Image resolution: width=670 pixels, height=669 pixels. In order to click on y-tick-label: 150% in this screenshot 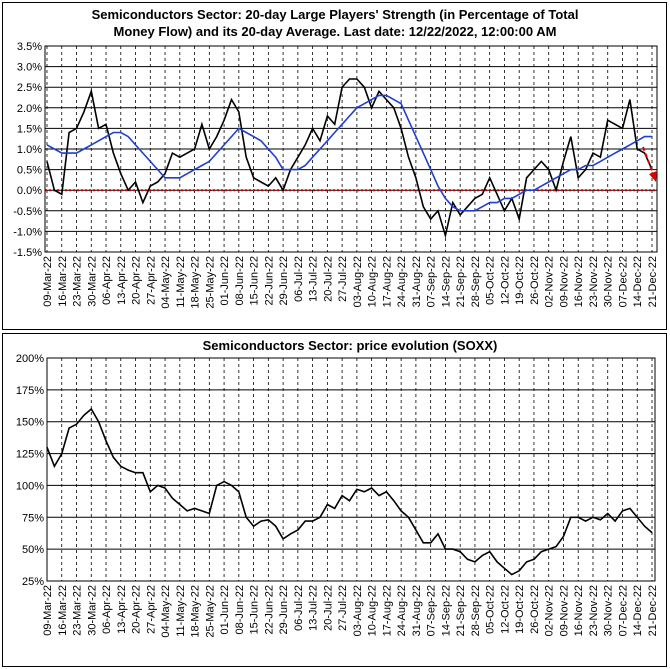, I will do `click(30, 423)`.